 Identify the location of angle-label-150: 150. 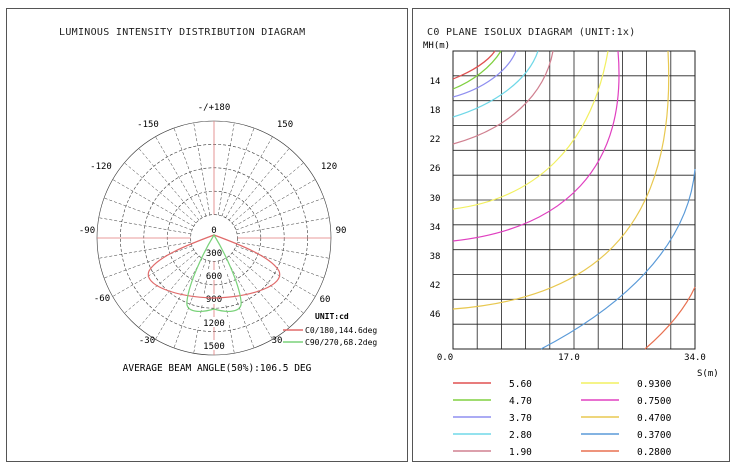
(285, 125).